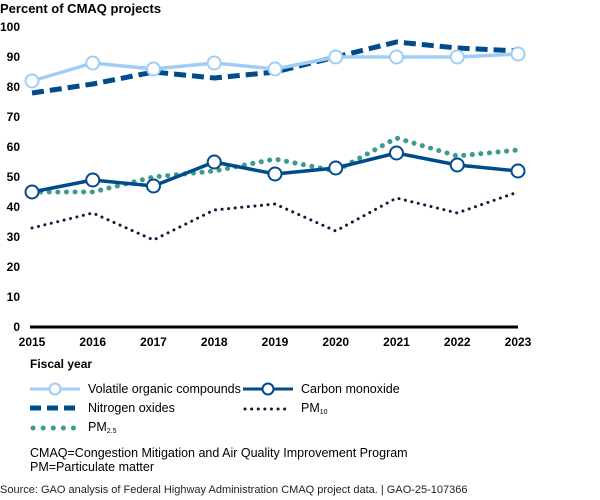 The width and height of the screenshot is (600, 500). Describe the element at coordinates (314, 408) in the screenshot. I see `legend-label-pm10: PM10` at that location.